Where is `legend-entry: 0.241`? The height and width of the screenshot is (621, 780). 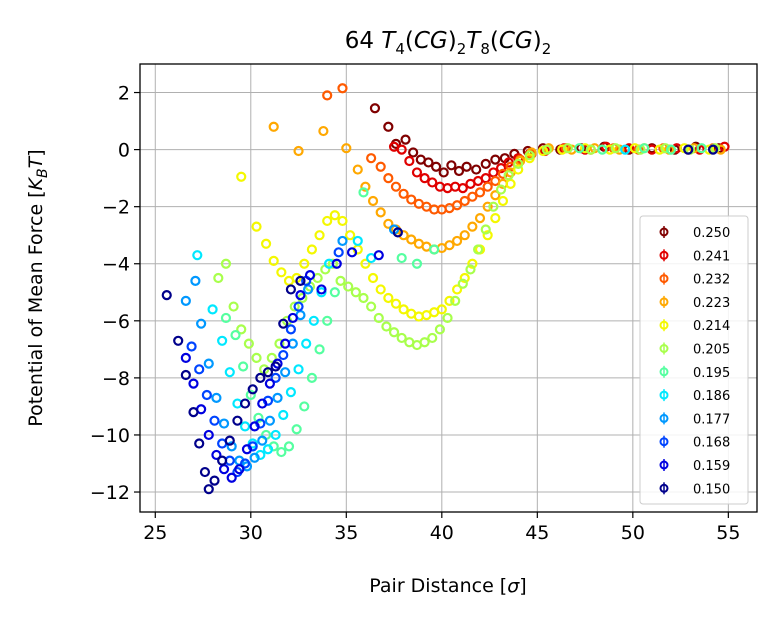 legend-entry: 0.241 is located at coordinates (694, 256).